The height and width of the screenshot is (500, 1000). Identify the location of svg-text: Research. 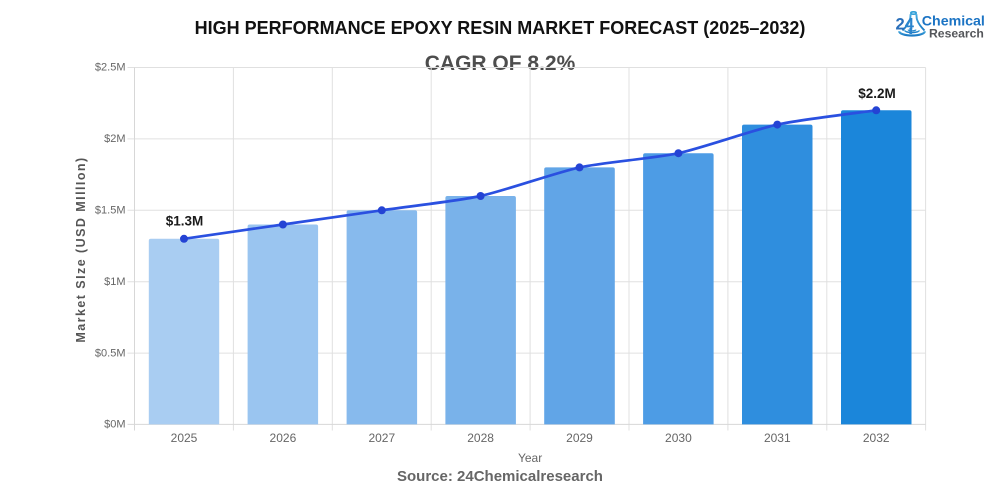
(956, 34).